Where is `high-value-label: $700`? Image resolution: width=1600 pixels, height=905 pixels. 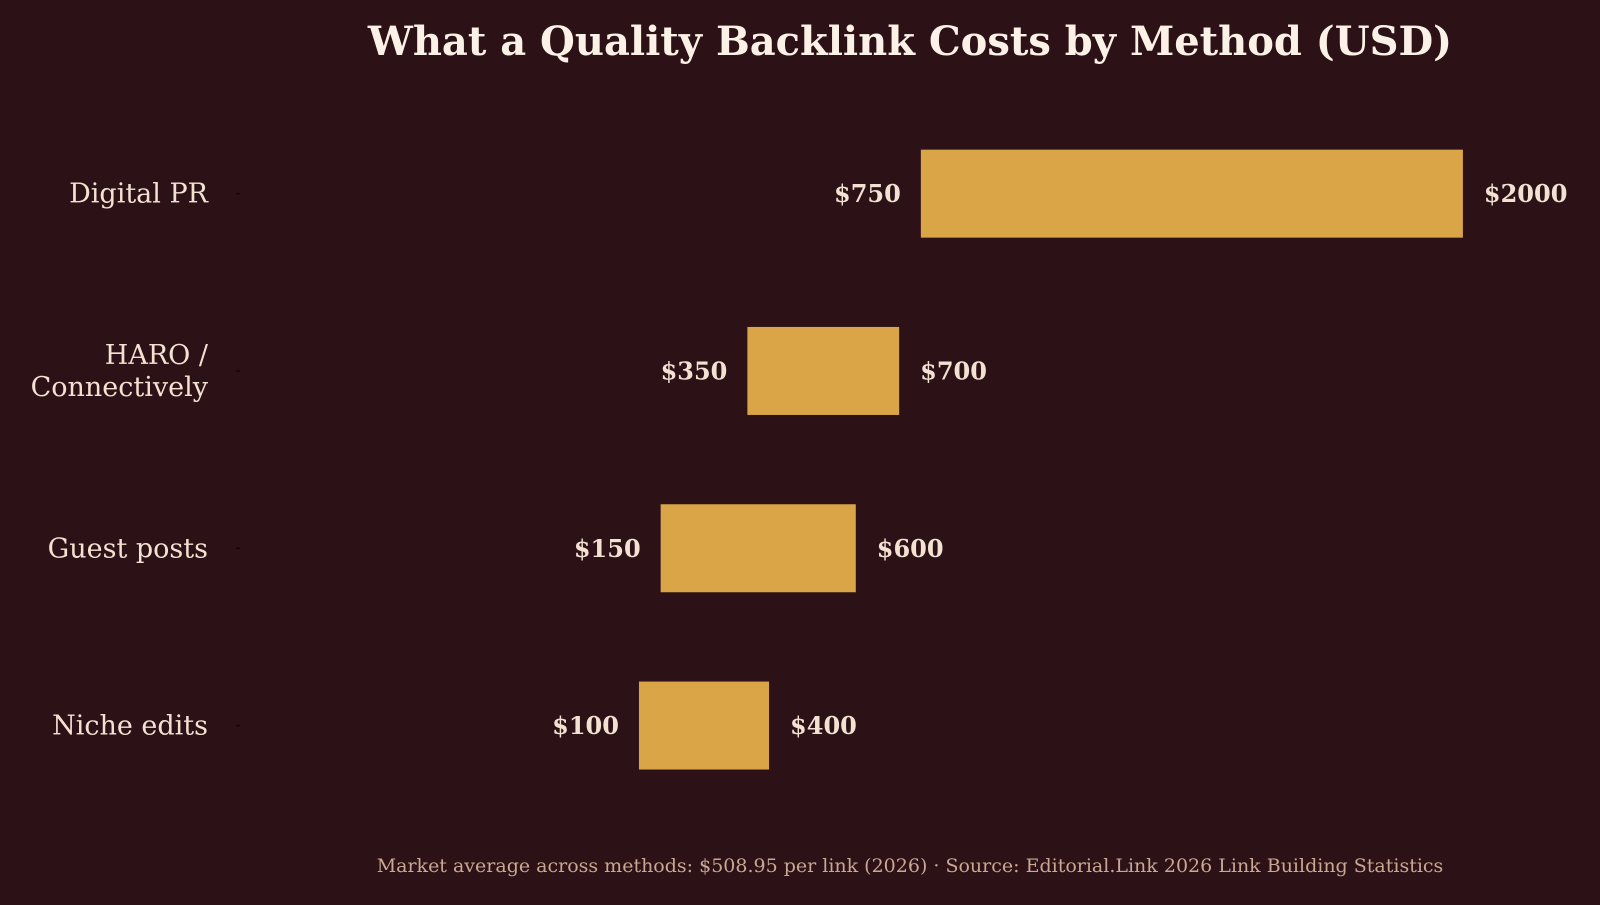 high-value-label: $700 is located at coordinates (953, 370).